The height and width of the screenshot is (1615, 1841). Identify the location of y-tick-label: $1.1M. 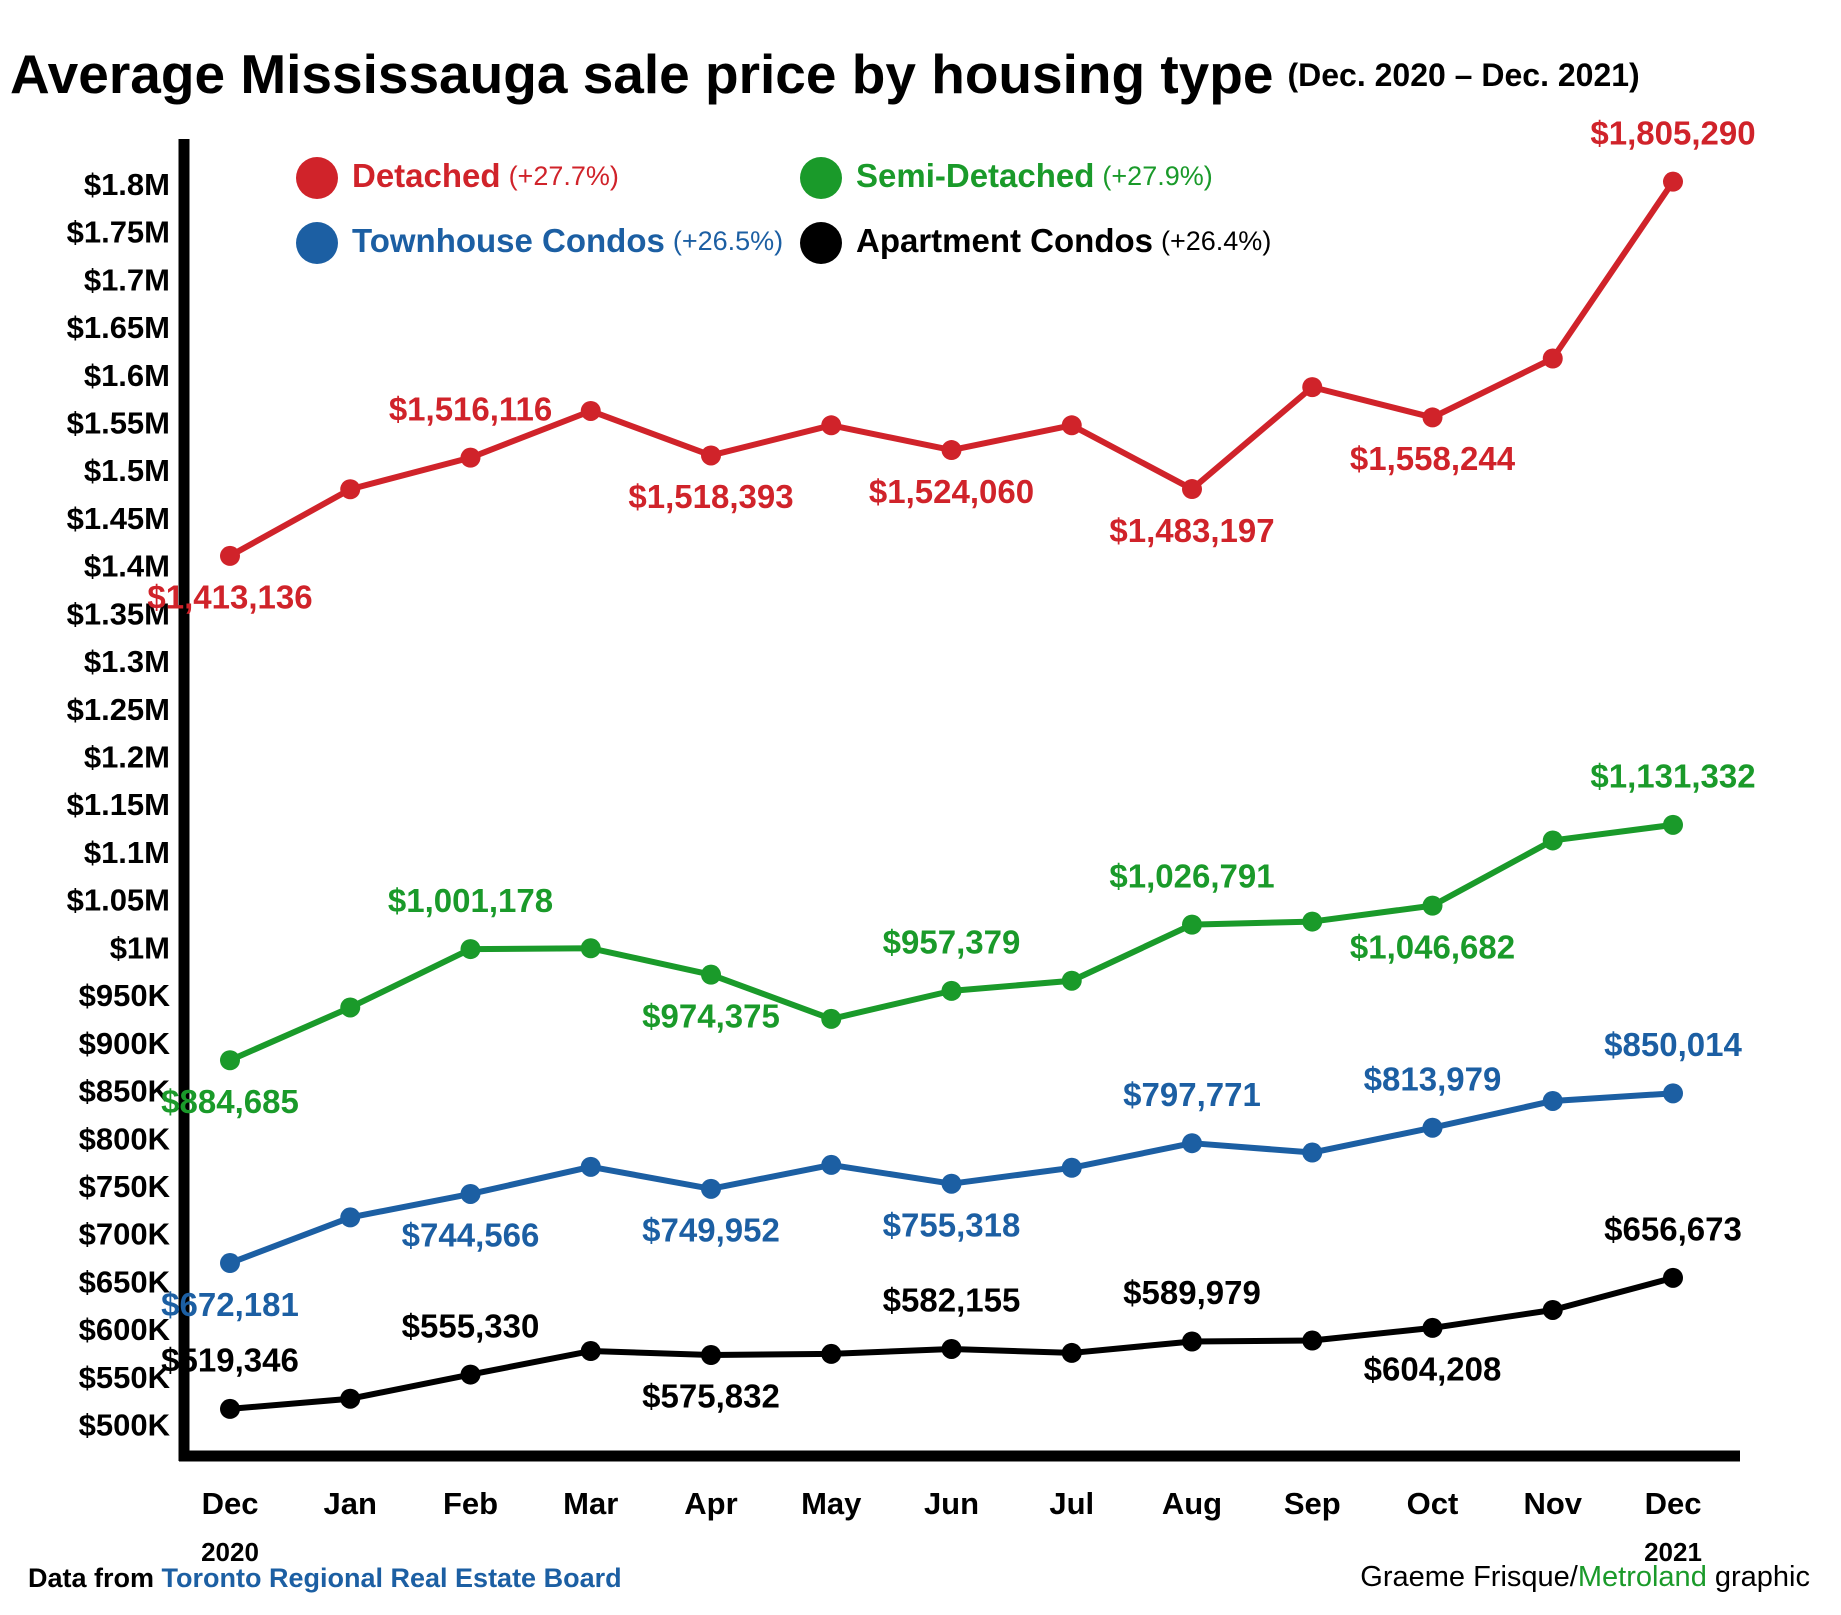
(127, 852).